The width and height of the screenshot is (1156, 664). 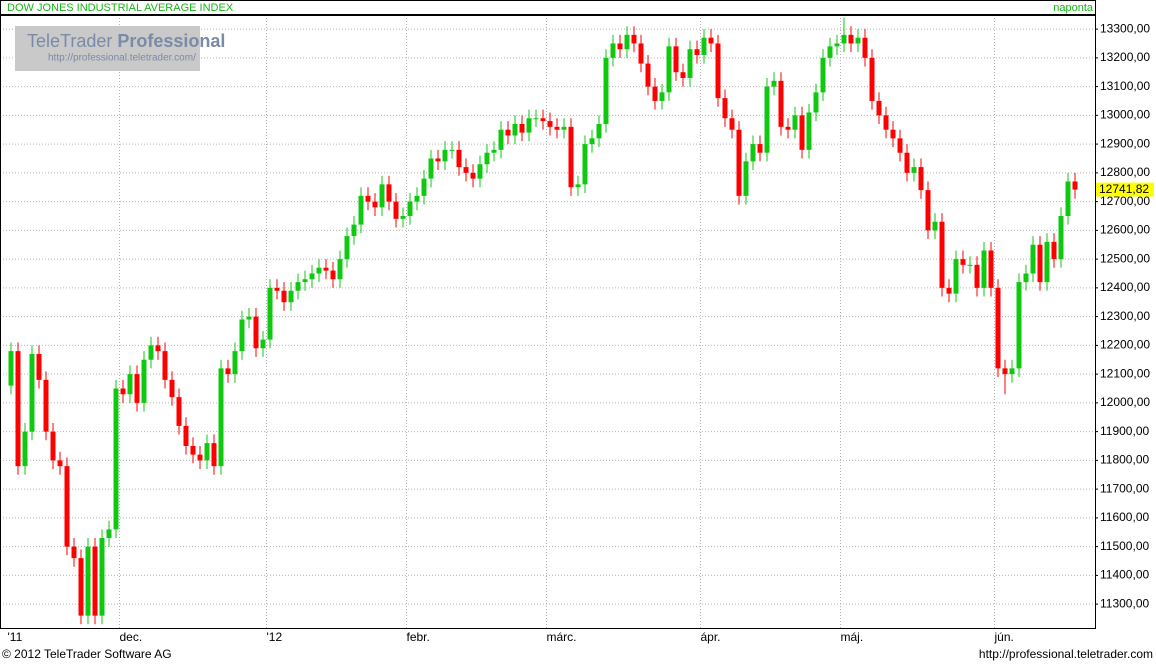 I want to click on x-tick-label: ápr., so click(x=711, y=637).